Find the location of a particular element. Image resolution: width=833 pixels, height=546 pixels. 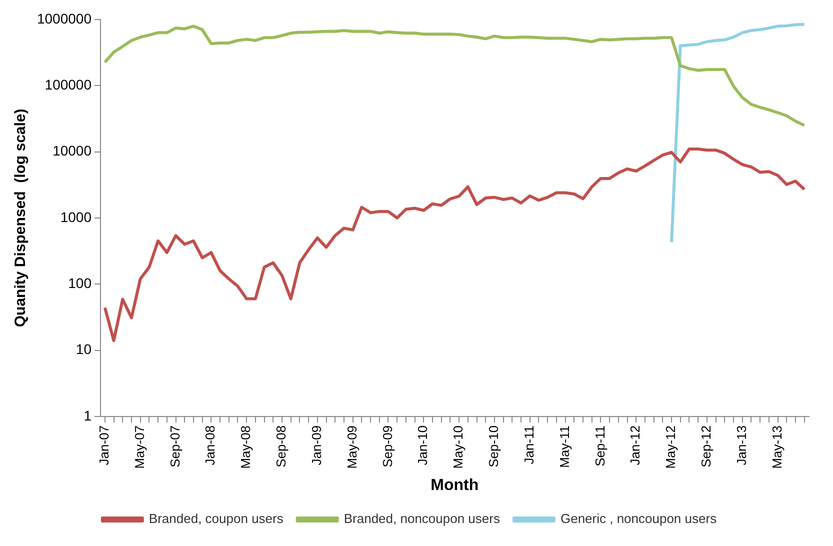

x-tick-label: Sep-10 is located at coordinates (494, 446).